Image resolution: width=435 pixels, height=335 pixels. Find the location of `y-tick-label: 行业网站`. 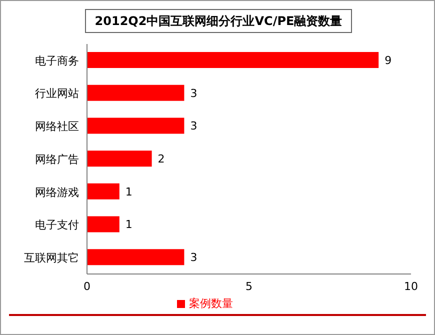

y-tick-label: 行业网站 is located at coordinates (57, 93).